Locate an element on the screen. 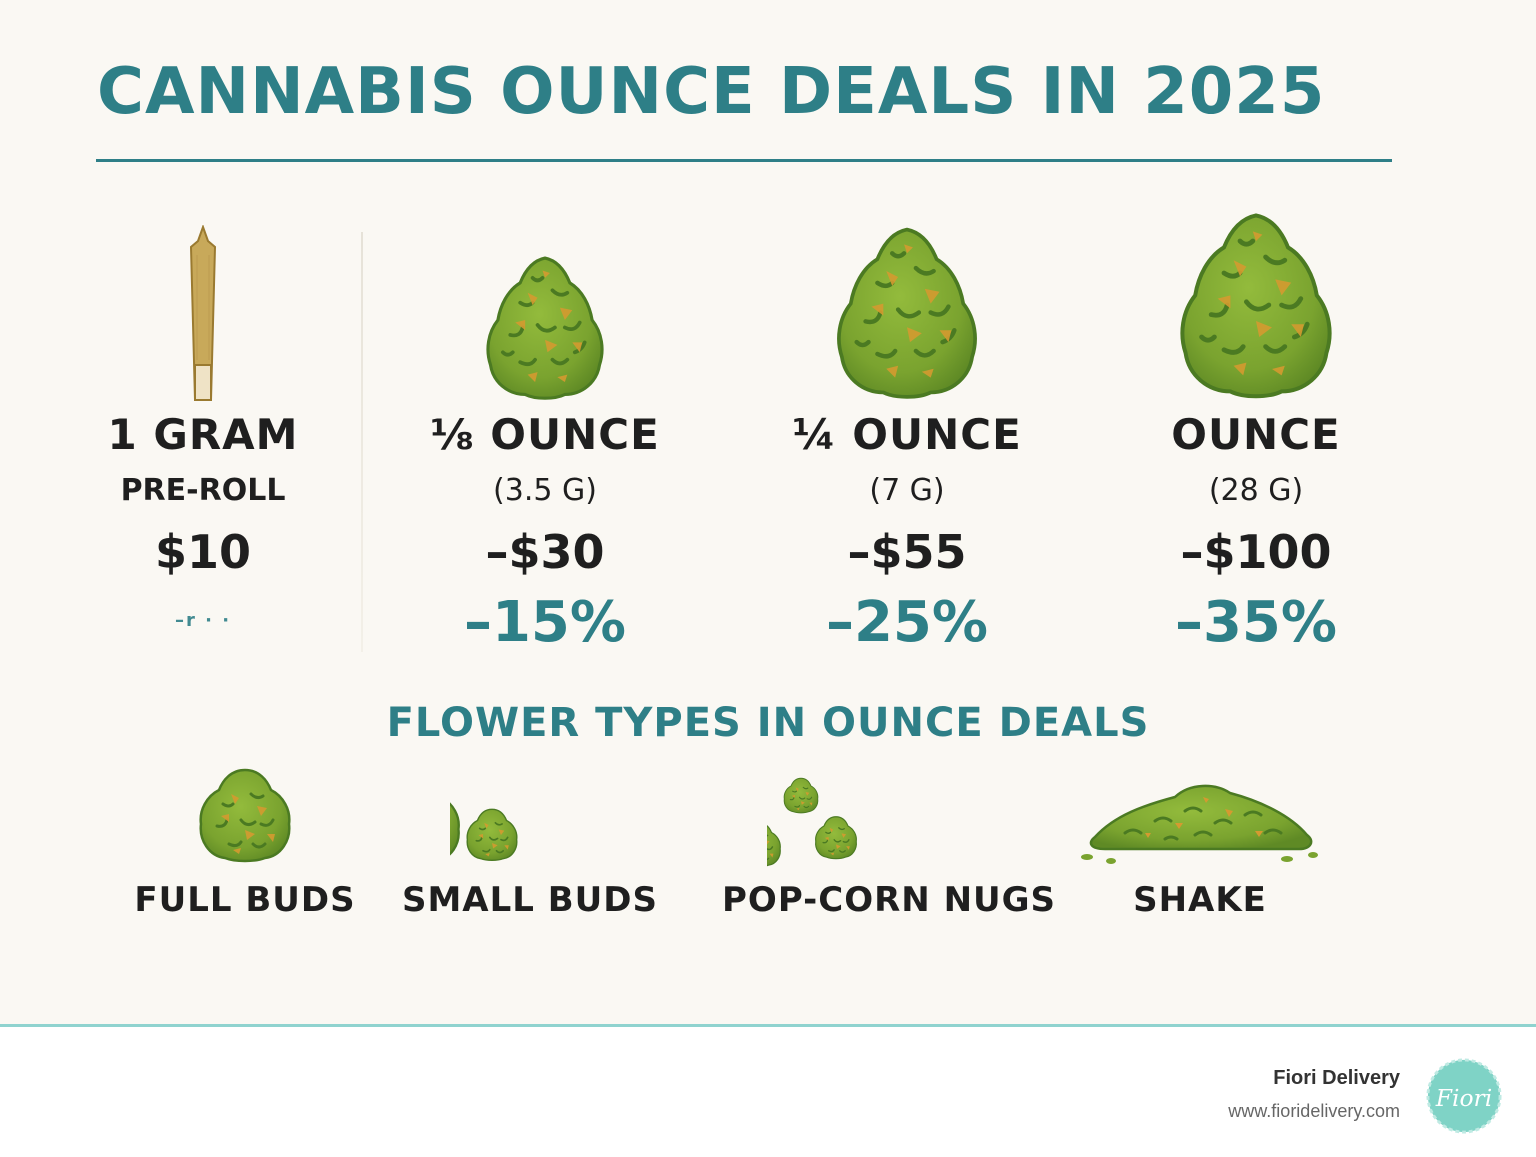  column-divider is located at coordinates (362, 442).